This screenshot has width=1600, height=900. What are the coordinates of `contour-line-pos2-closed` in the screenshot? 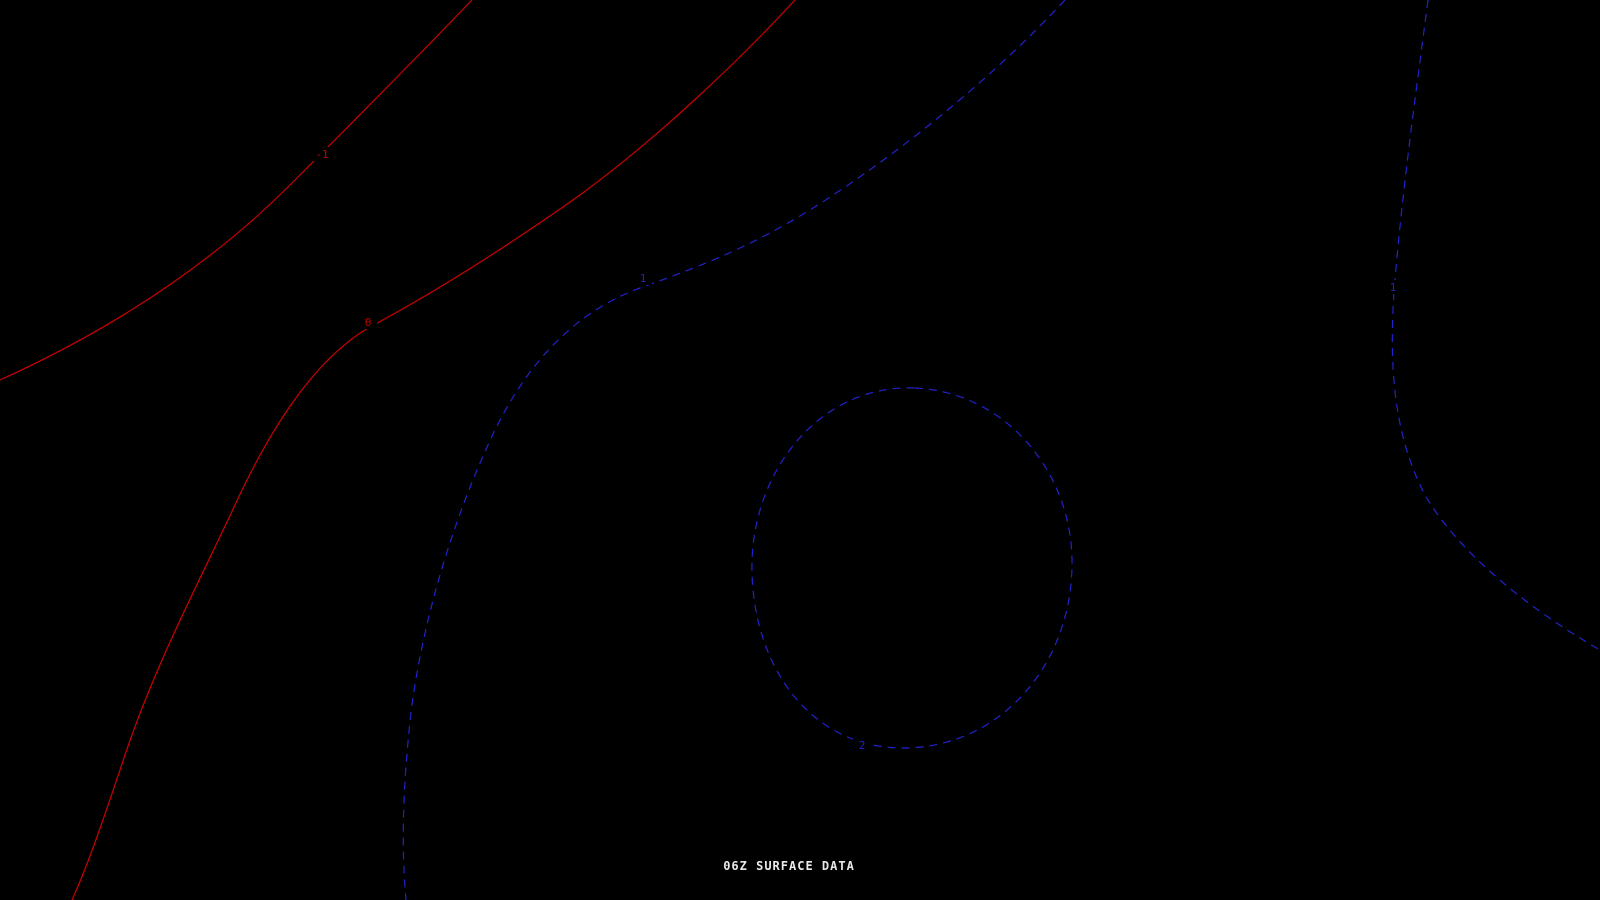 It's located at (912, 568).